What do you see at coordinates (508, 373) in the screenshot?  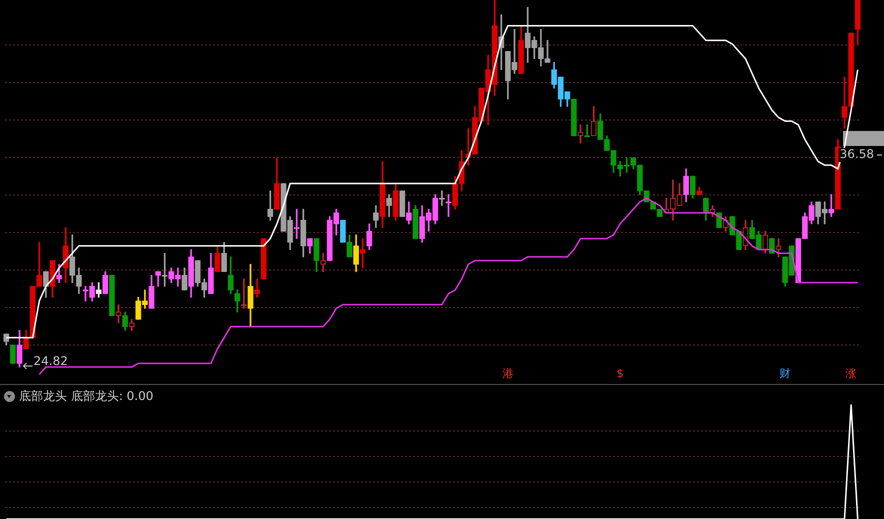 I see `annotation: 港` at bounding box center [508, 373].